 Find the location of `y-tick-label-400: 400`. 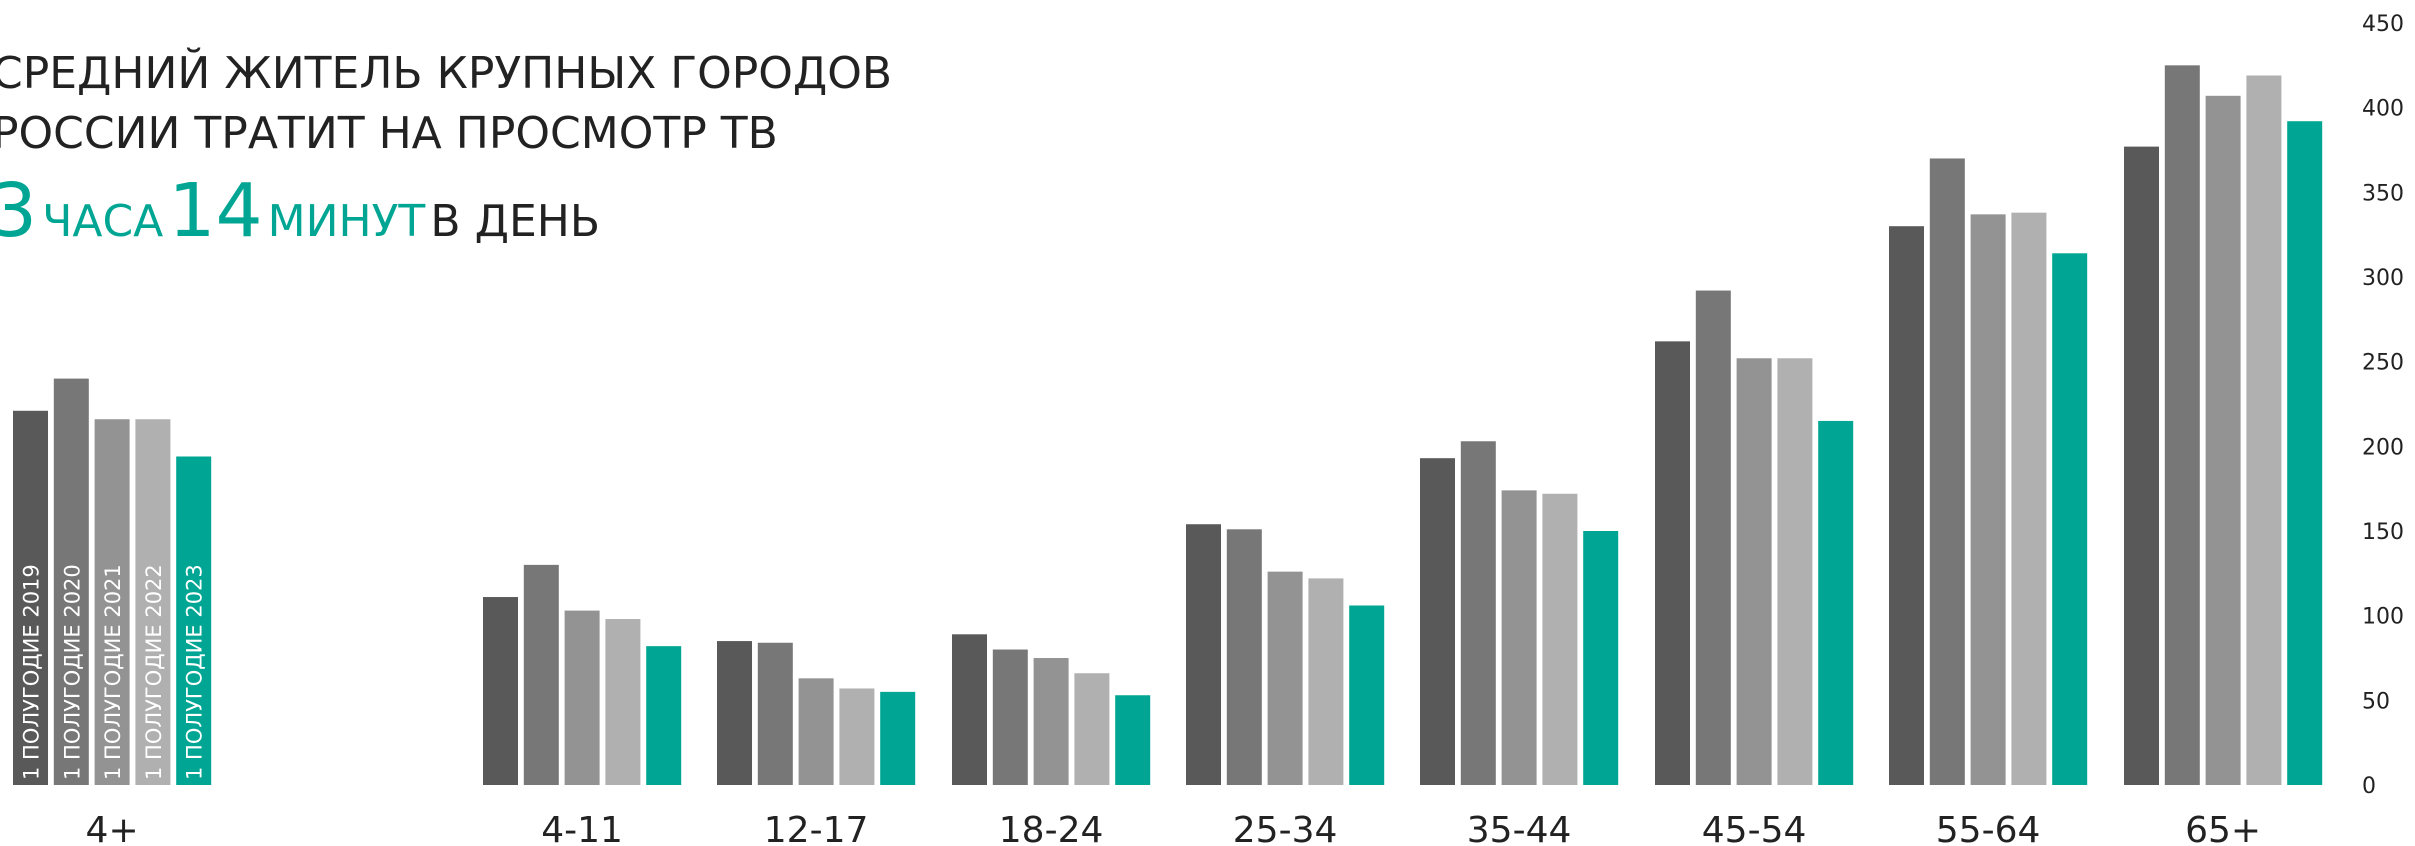

y-tick-label-400: 400 is located at coordinates (2383, 109).